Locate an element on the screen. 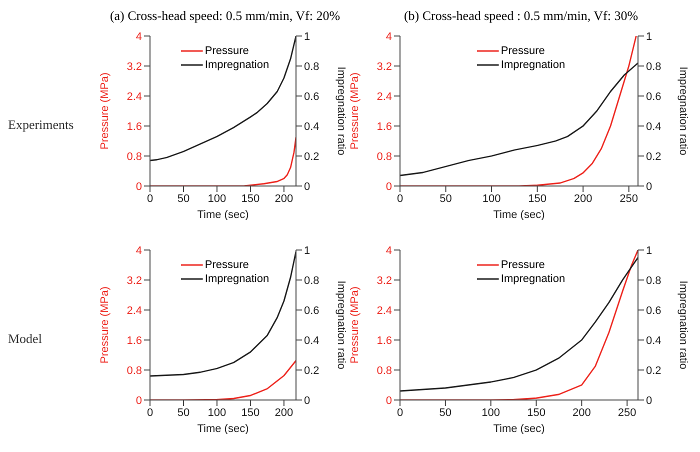 The height and width of the screenshot is (452, 700). text: Model is located at coordinates (25, 339).